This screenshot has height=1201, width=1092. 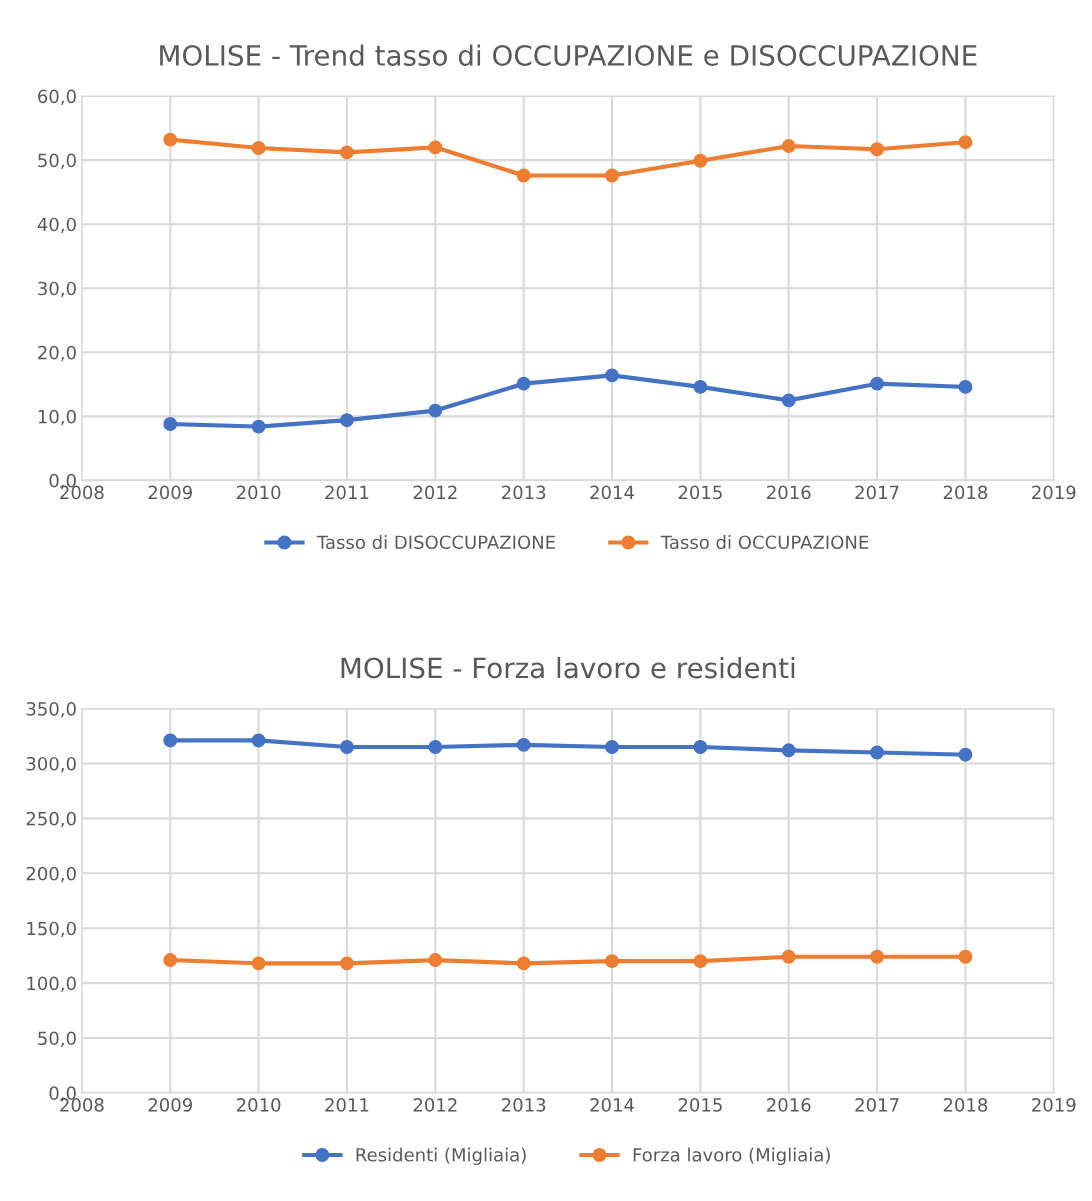 I want to click on legend-label: Residenti (Migliaia), so click(x=441, y=1156).